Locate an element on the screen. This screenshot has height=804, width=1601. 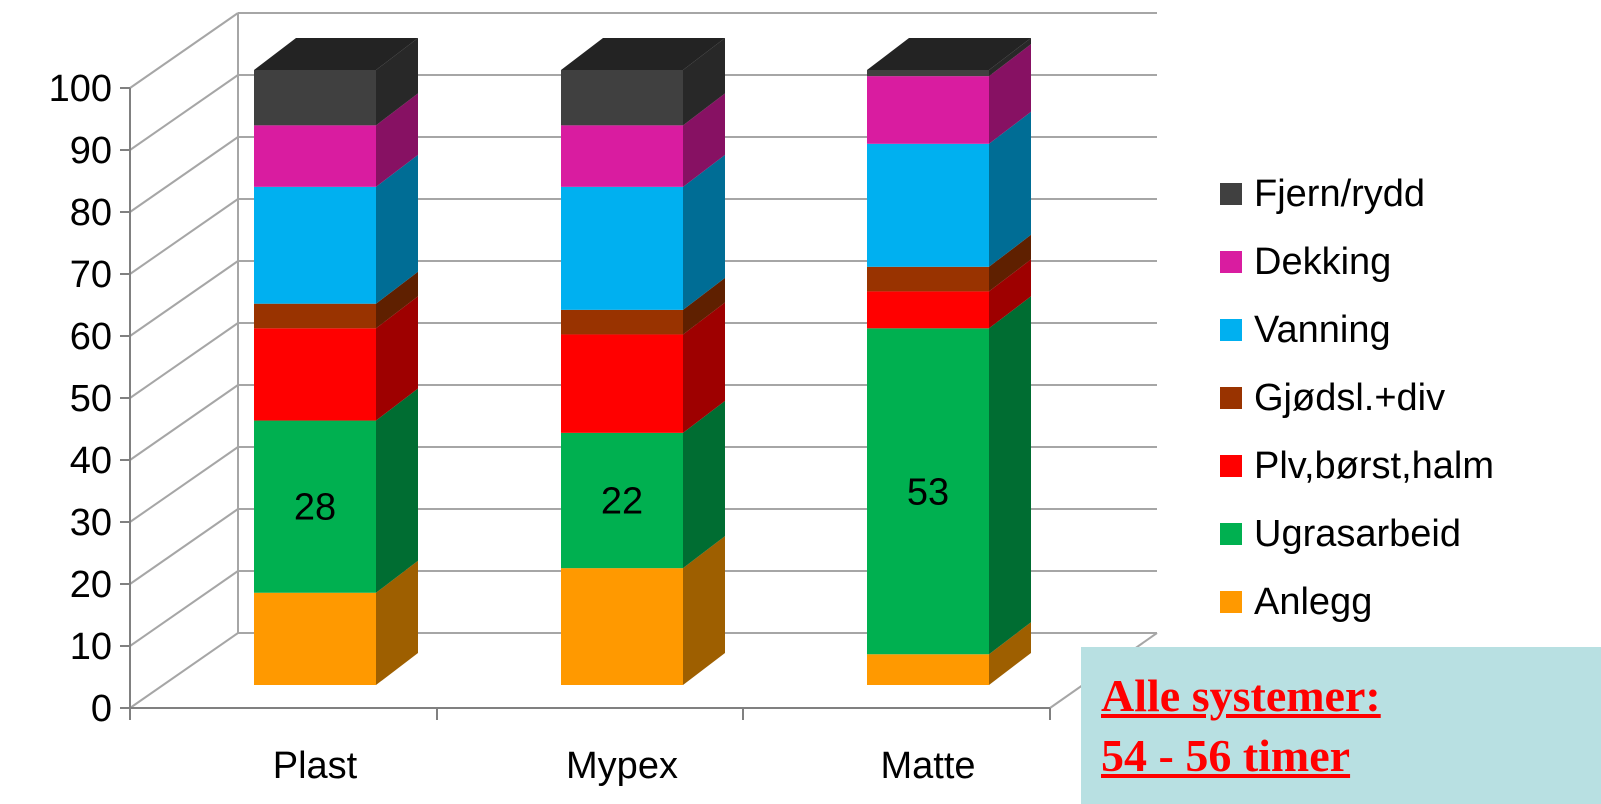
y-tick-label: 90 is located at coordinates (91, 151).